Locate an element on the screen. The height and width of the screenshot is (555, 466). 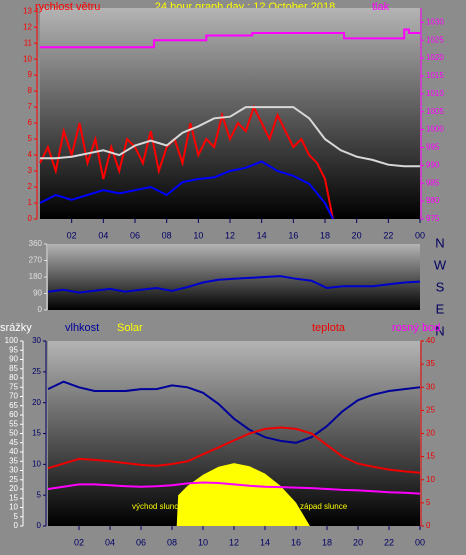
y-axis-label: srážky is located at coordinates (16, 328).